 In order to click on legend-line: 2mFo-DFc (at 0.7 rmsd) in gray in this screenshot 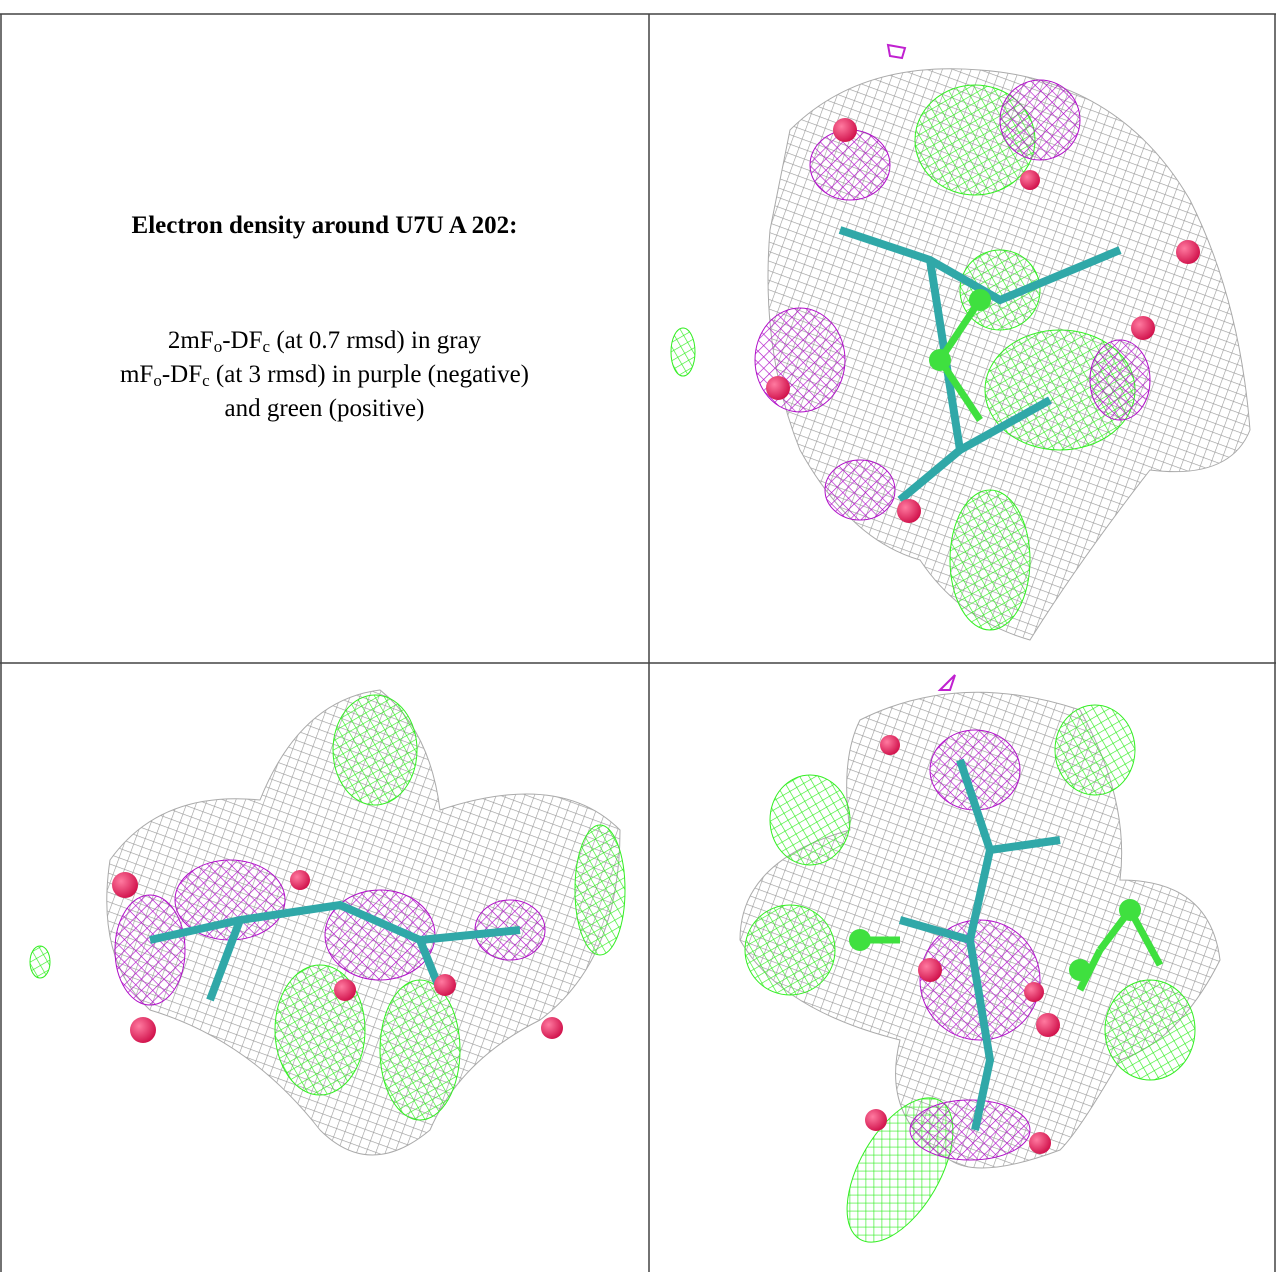, I will do `click(324, 341)`.